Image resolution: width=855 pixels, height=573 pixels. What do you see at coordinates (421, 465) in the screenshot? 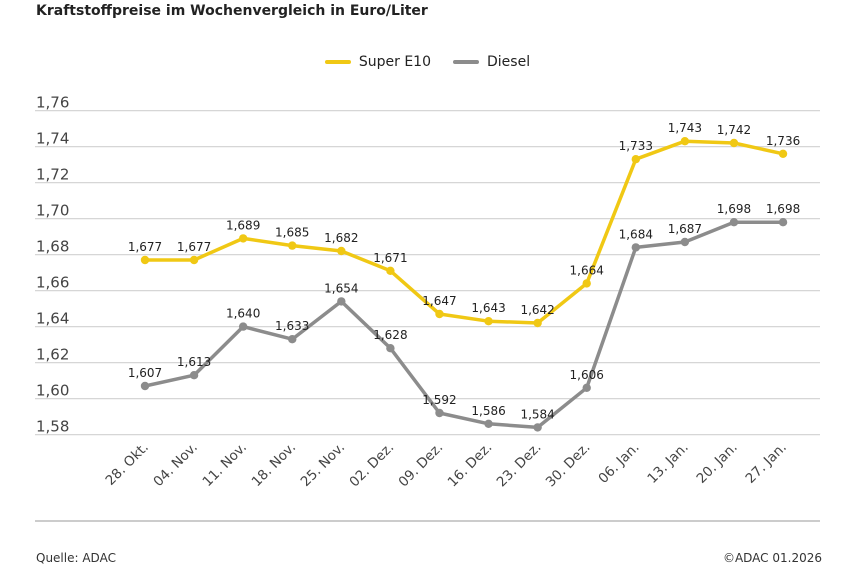
I see `x-tick-label: 09. Dez.` at bounding box center [421, 465].